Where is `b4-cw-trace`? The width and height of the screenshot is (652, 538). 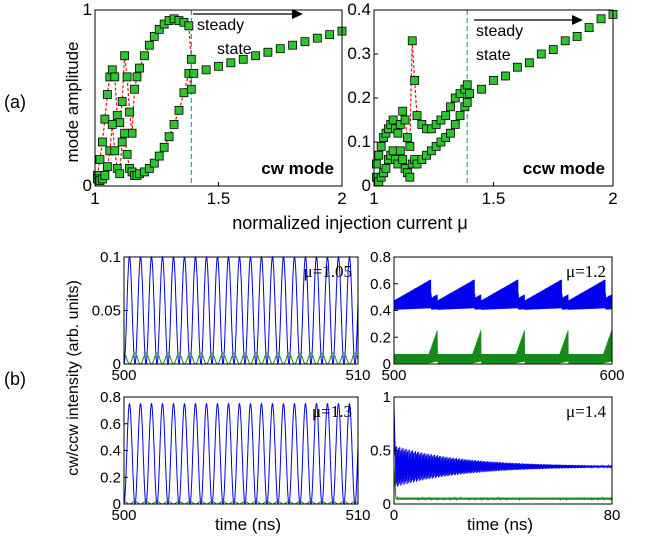 b4-cw-trace is located at coordinates (503, 444).